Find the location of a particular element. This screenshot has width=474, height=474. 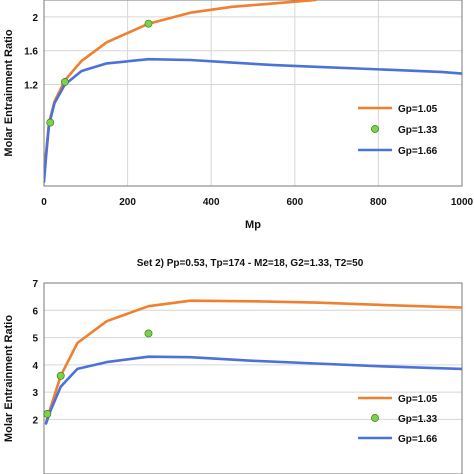

x-tick-label: 200 is located at coordinates (127, 202).